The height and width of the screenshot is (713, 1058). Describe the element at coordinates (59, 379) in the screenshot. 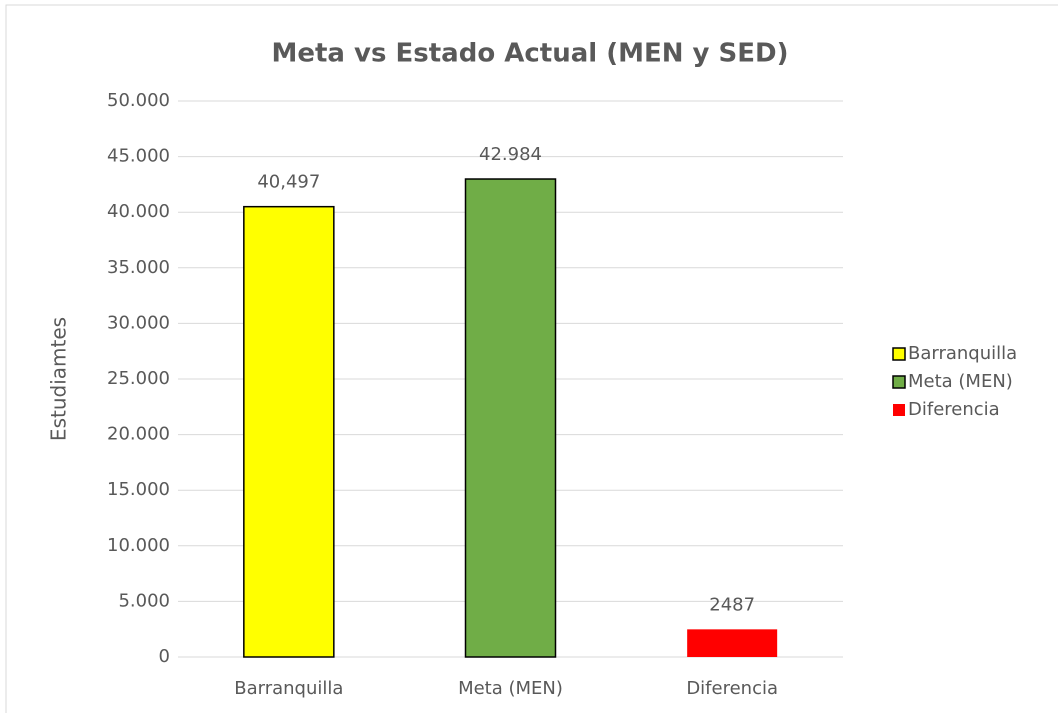

I see `y-axis-label: Estudiamtes` at that location.